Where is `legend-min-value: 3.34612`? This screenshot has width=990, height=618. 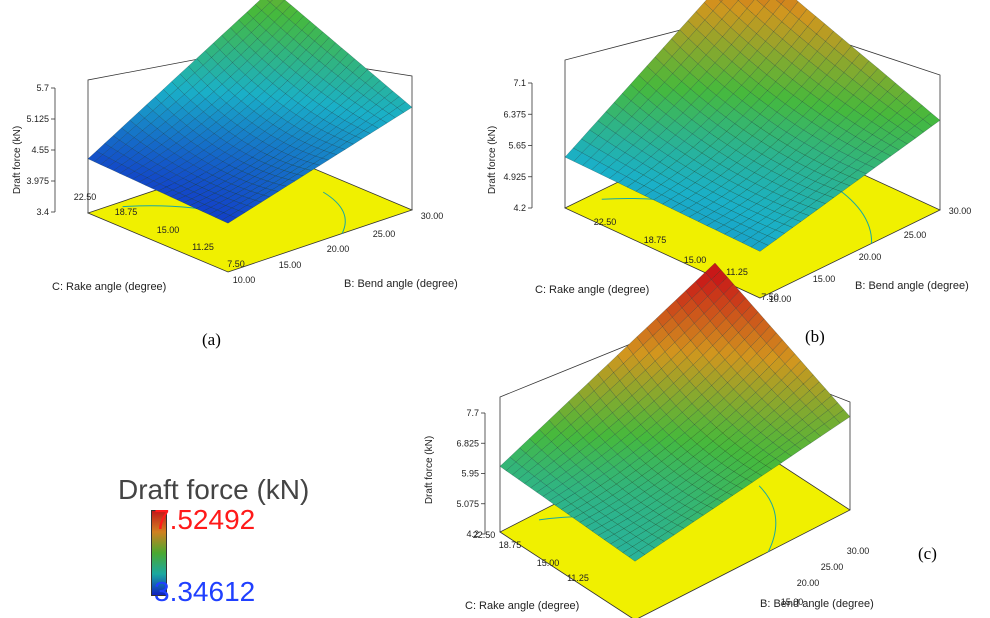 legend-min-value: 3.34612 is located at coordinates (205, 591).